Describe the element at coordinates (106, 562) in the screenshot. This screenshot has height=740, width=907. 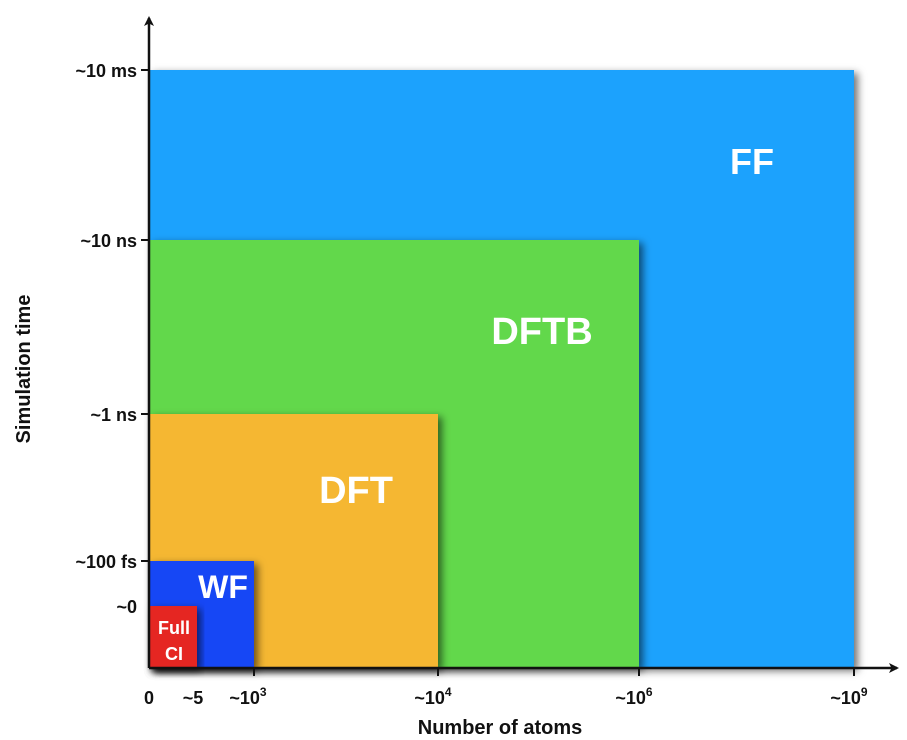
I see `y-tick-label: ~100 fs` at that location.